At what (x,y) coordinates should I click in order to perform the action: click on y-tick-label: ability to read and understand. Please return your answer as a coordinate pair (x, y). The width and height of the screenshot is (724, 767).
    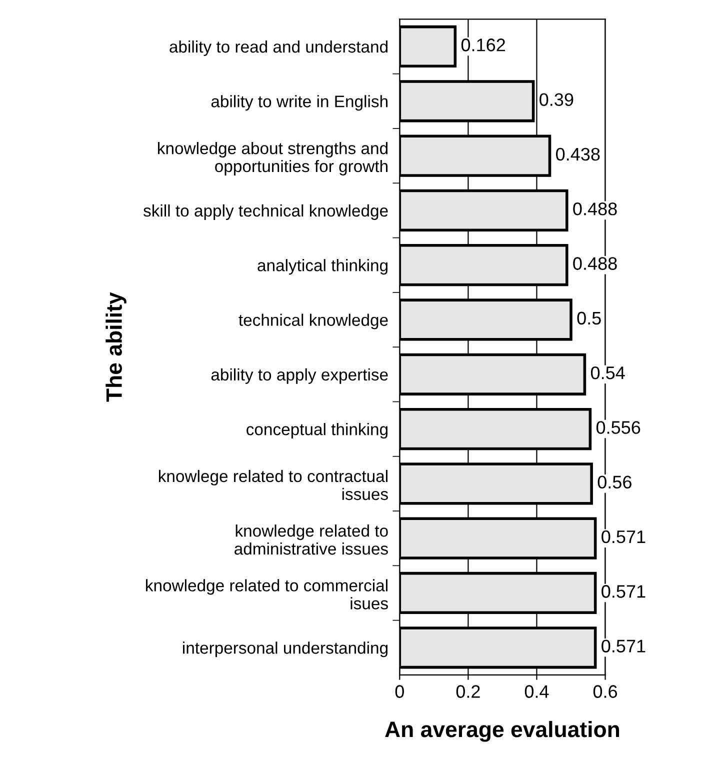
    Looking at the image, I should click on (279, 48).